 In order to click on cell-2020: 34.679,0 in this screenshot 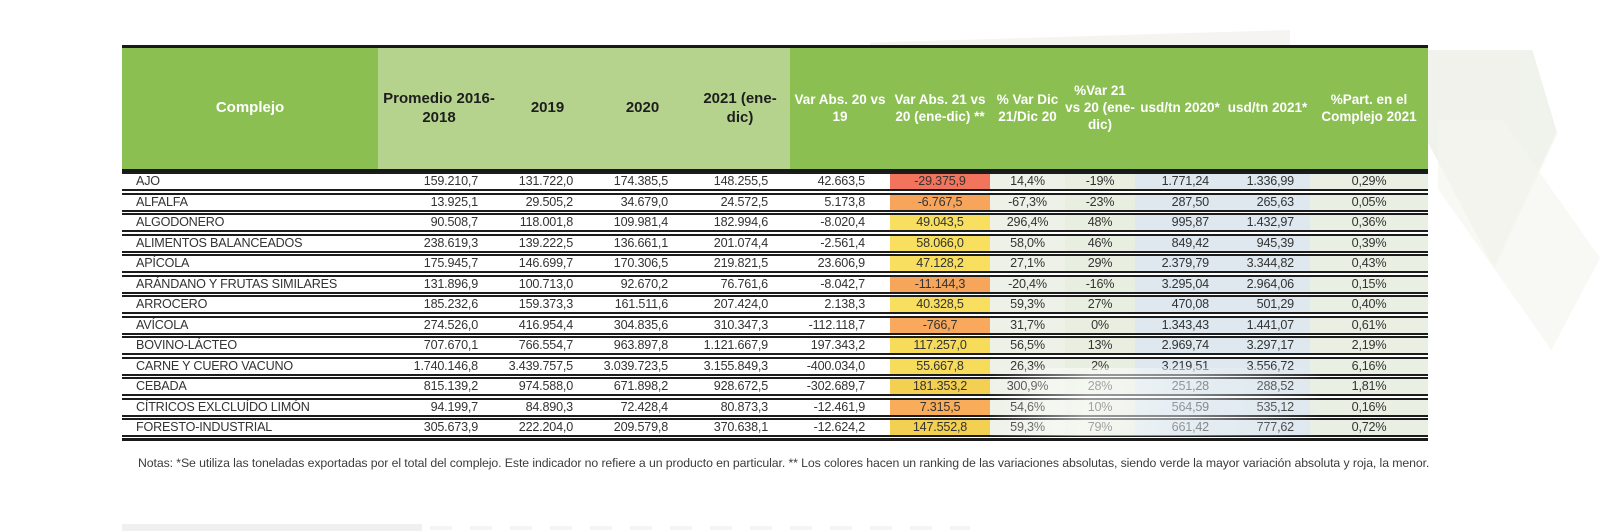, I will do `click(644, 201)`.